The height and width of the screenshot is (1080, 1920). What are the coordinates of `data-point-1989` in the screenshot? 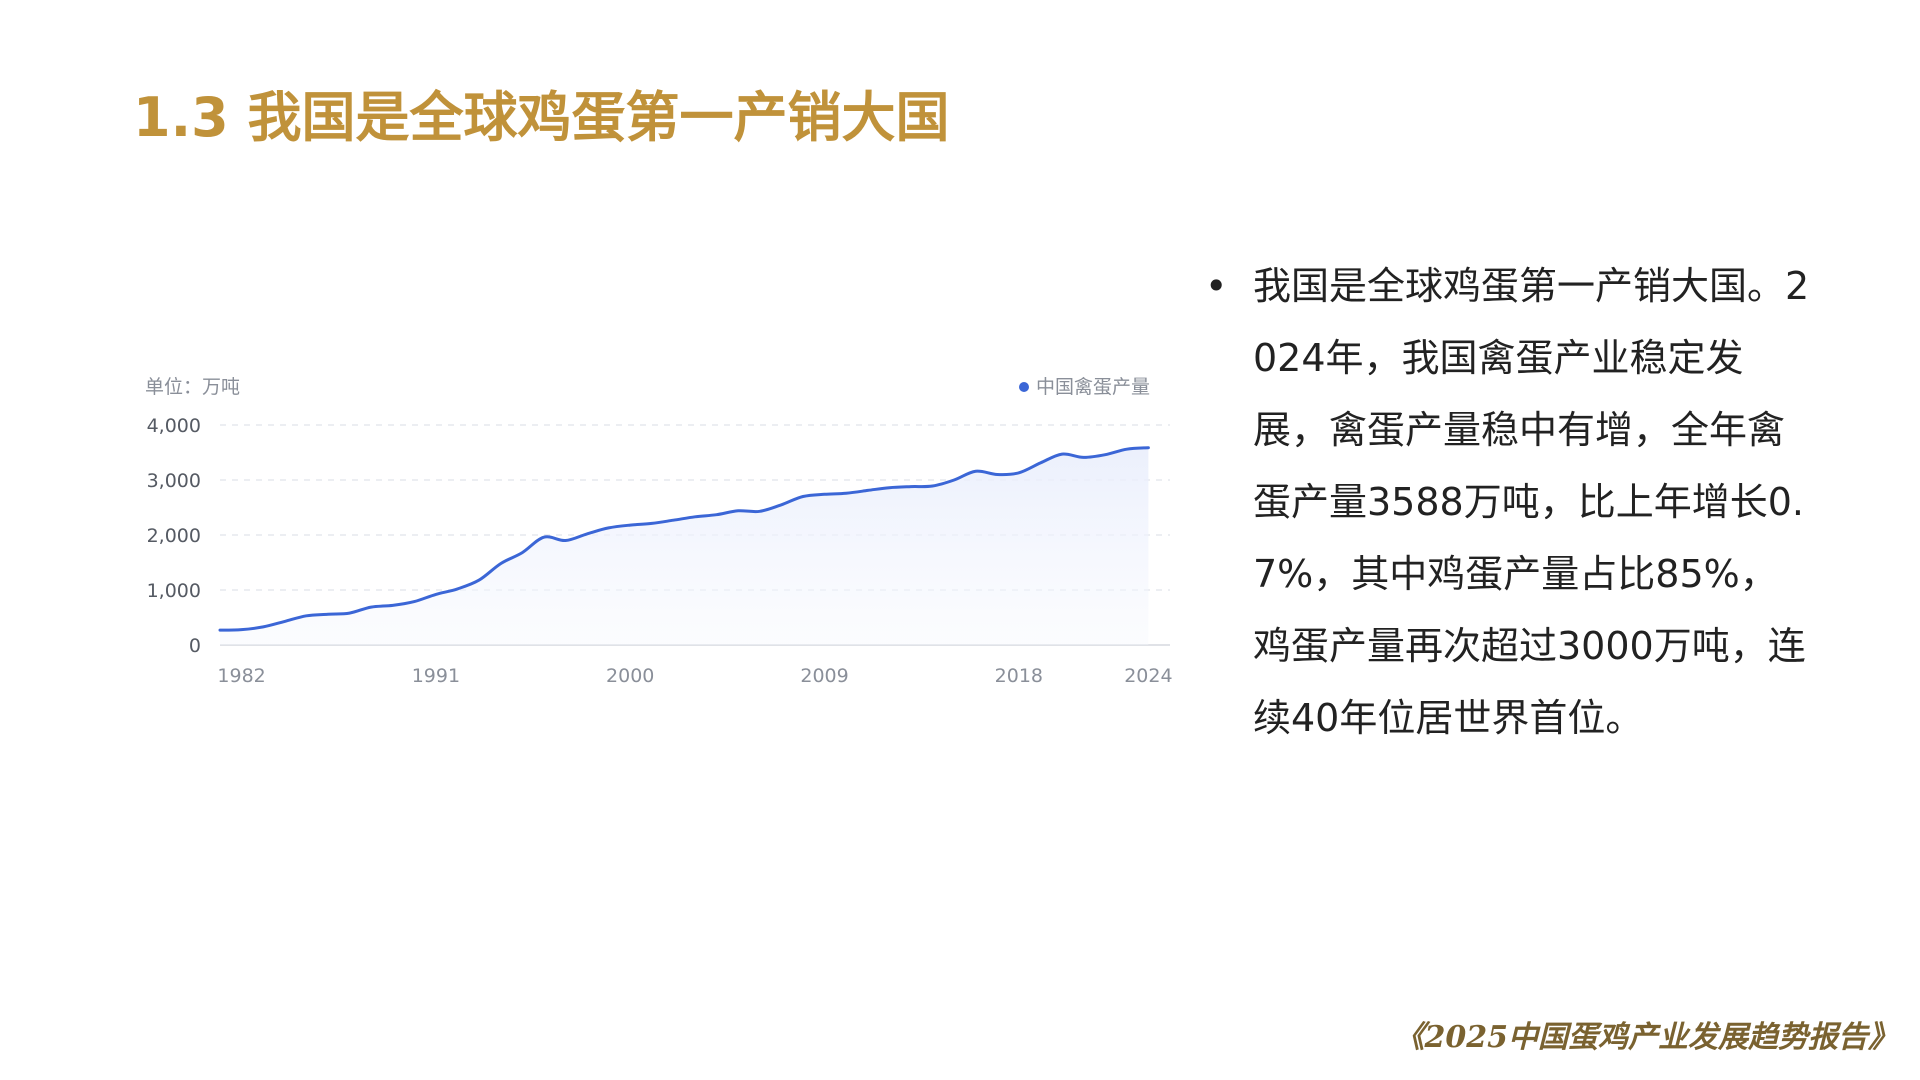 It's located at (393, 605).